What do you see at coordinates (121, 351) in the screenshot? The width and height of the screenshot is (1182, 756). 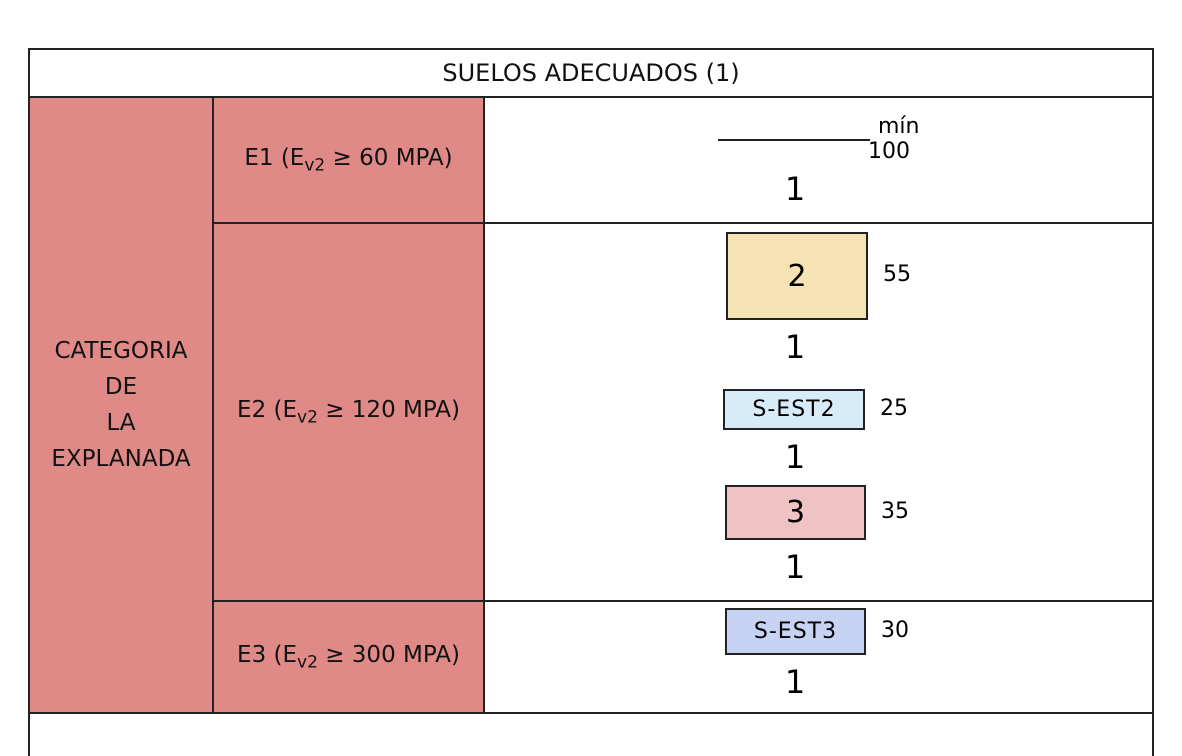 I see `category-line: CATEGORIA` at bounding box center [121, 351].